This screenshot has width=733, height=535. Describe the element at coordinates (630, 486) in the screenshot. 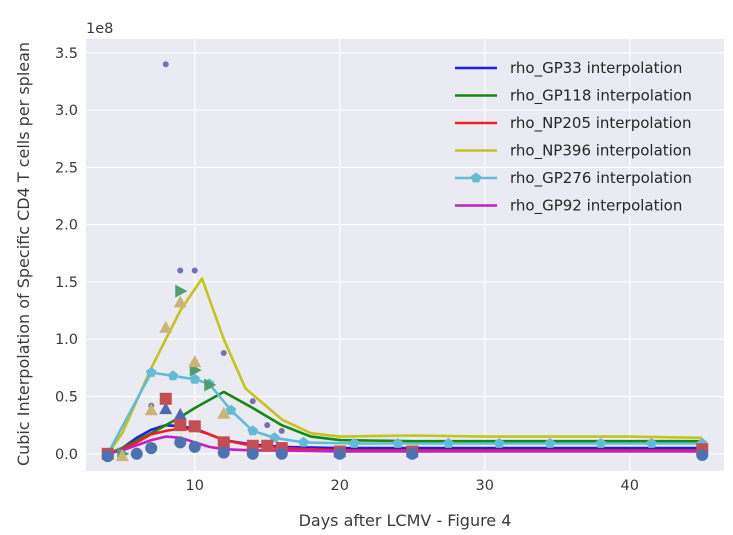

I see `x-tick-label: 40` at that location.